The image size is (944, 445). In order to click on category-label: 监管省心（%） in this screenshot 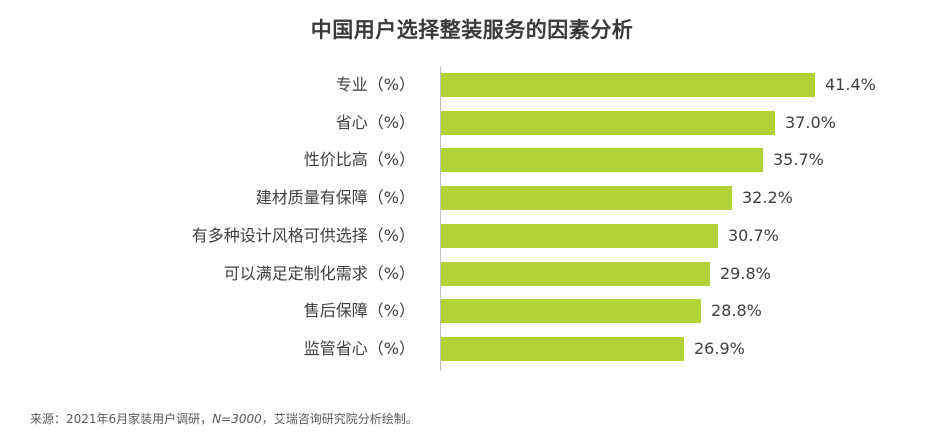, I will do `click(359, 348)`.